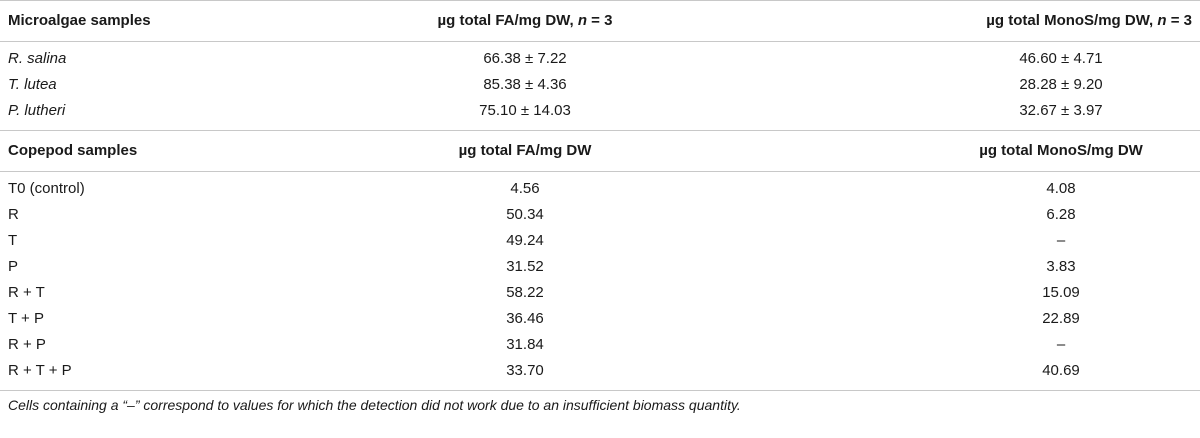 This screenshot has width=1200, height=438. What do you see at coordinates (975, 374) in the screenshot?
I see `monos-value: 40.69` at bounding box center [975, 374].